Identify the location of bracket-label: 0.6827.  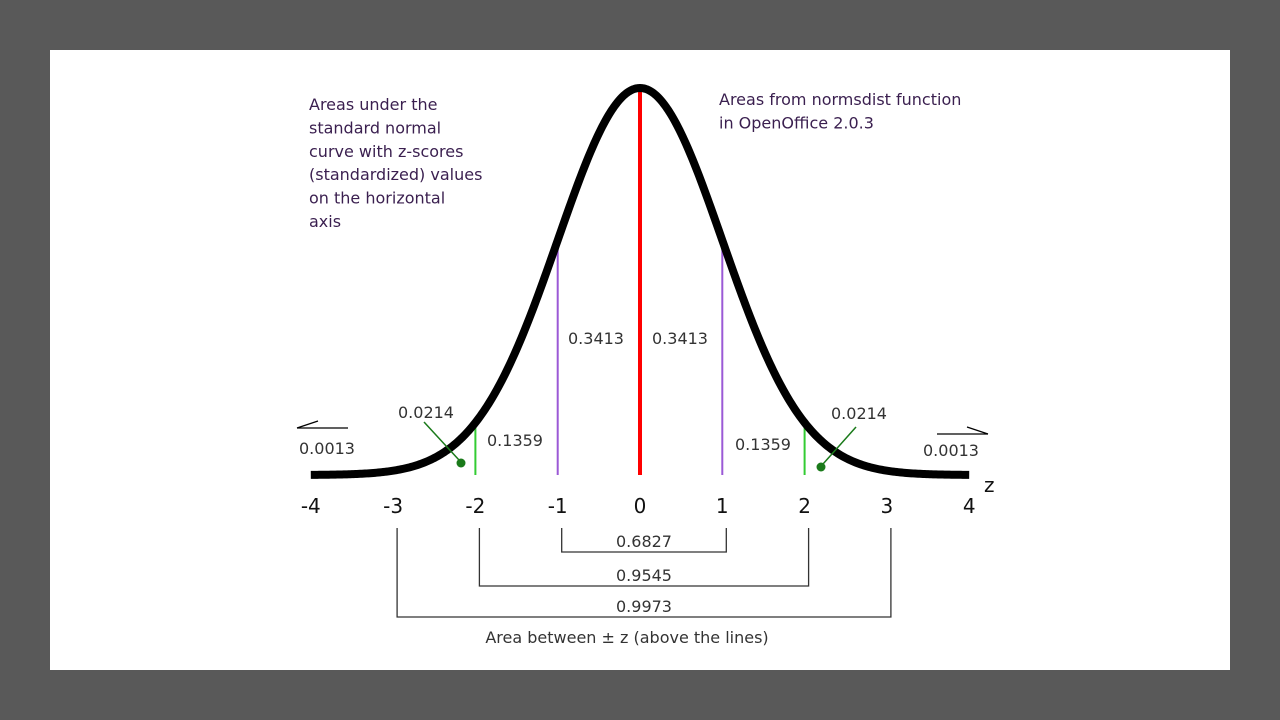
(644, 541).